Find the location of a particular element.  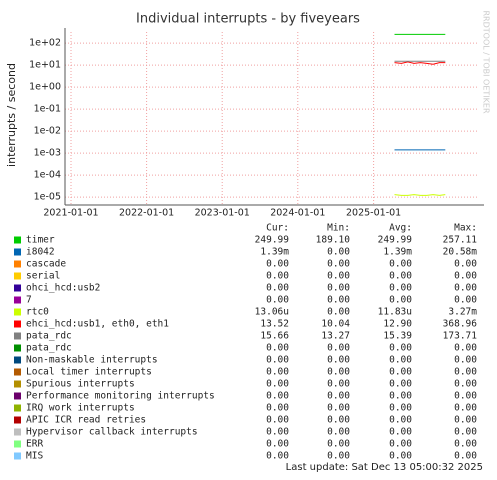

legend-stat: 20.58m is located at coordinates (460, 252).